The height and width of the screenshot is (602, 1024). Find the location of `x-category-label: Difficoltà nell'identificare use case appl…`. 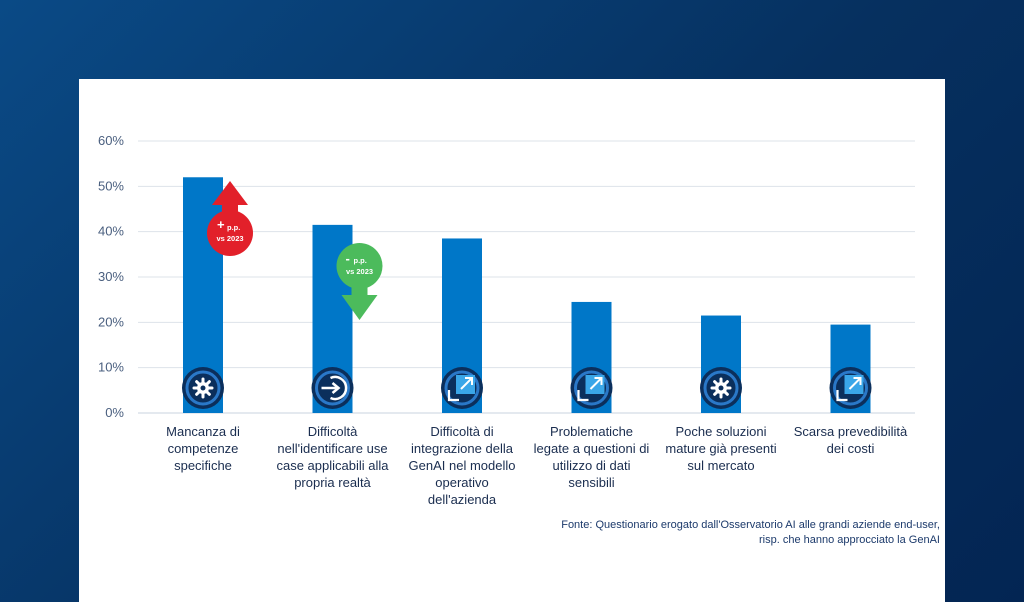

x-category-label: Difficoltà nell'identificare use case appl… is located at coordinates (333, 457).